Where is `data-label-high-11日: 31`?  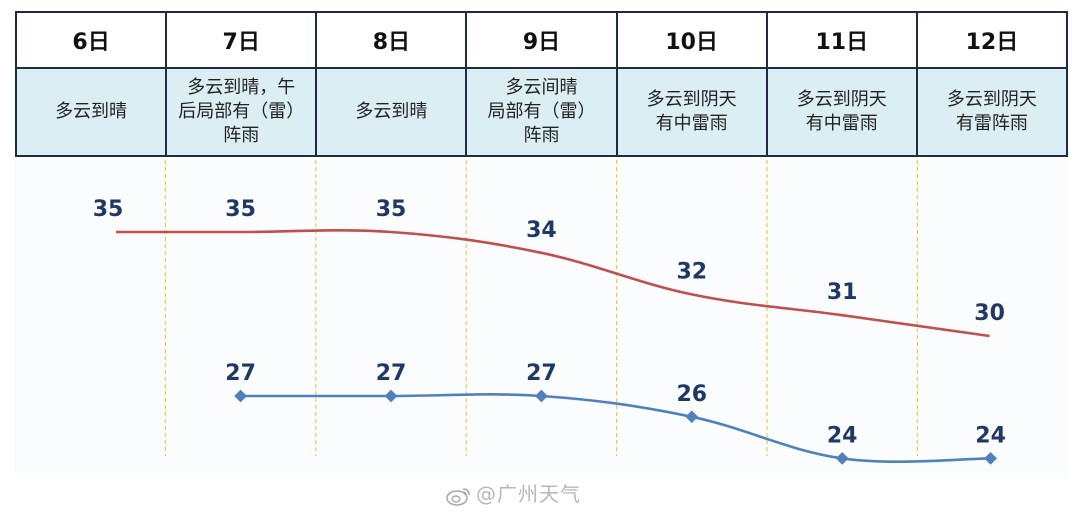
data-label-high-11日: 31 is located at coordinates (842, 292).